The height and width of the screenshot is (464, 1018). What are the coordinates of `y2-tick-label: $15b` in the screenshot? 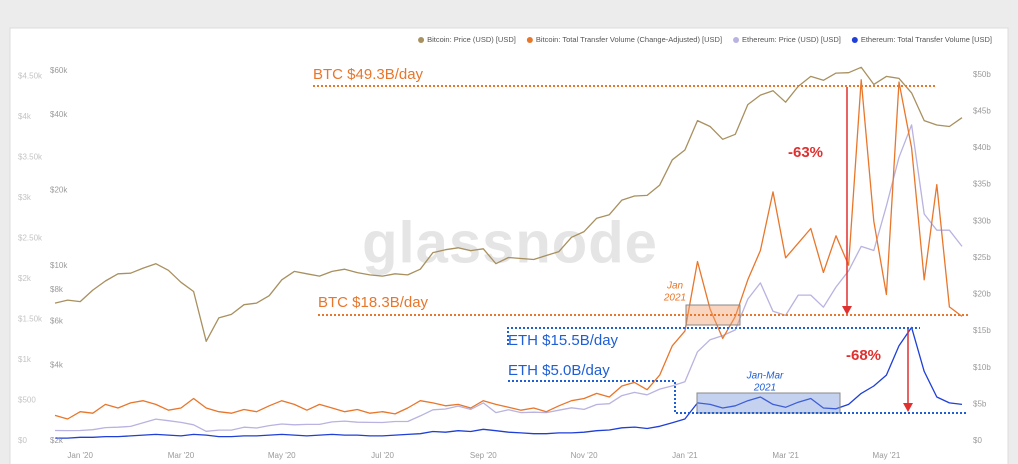 It's located at (982, 330).